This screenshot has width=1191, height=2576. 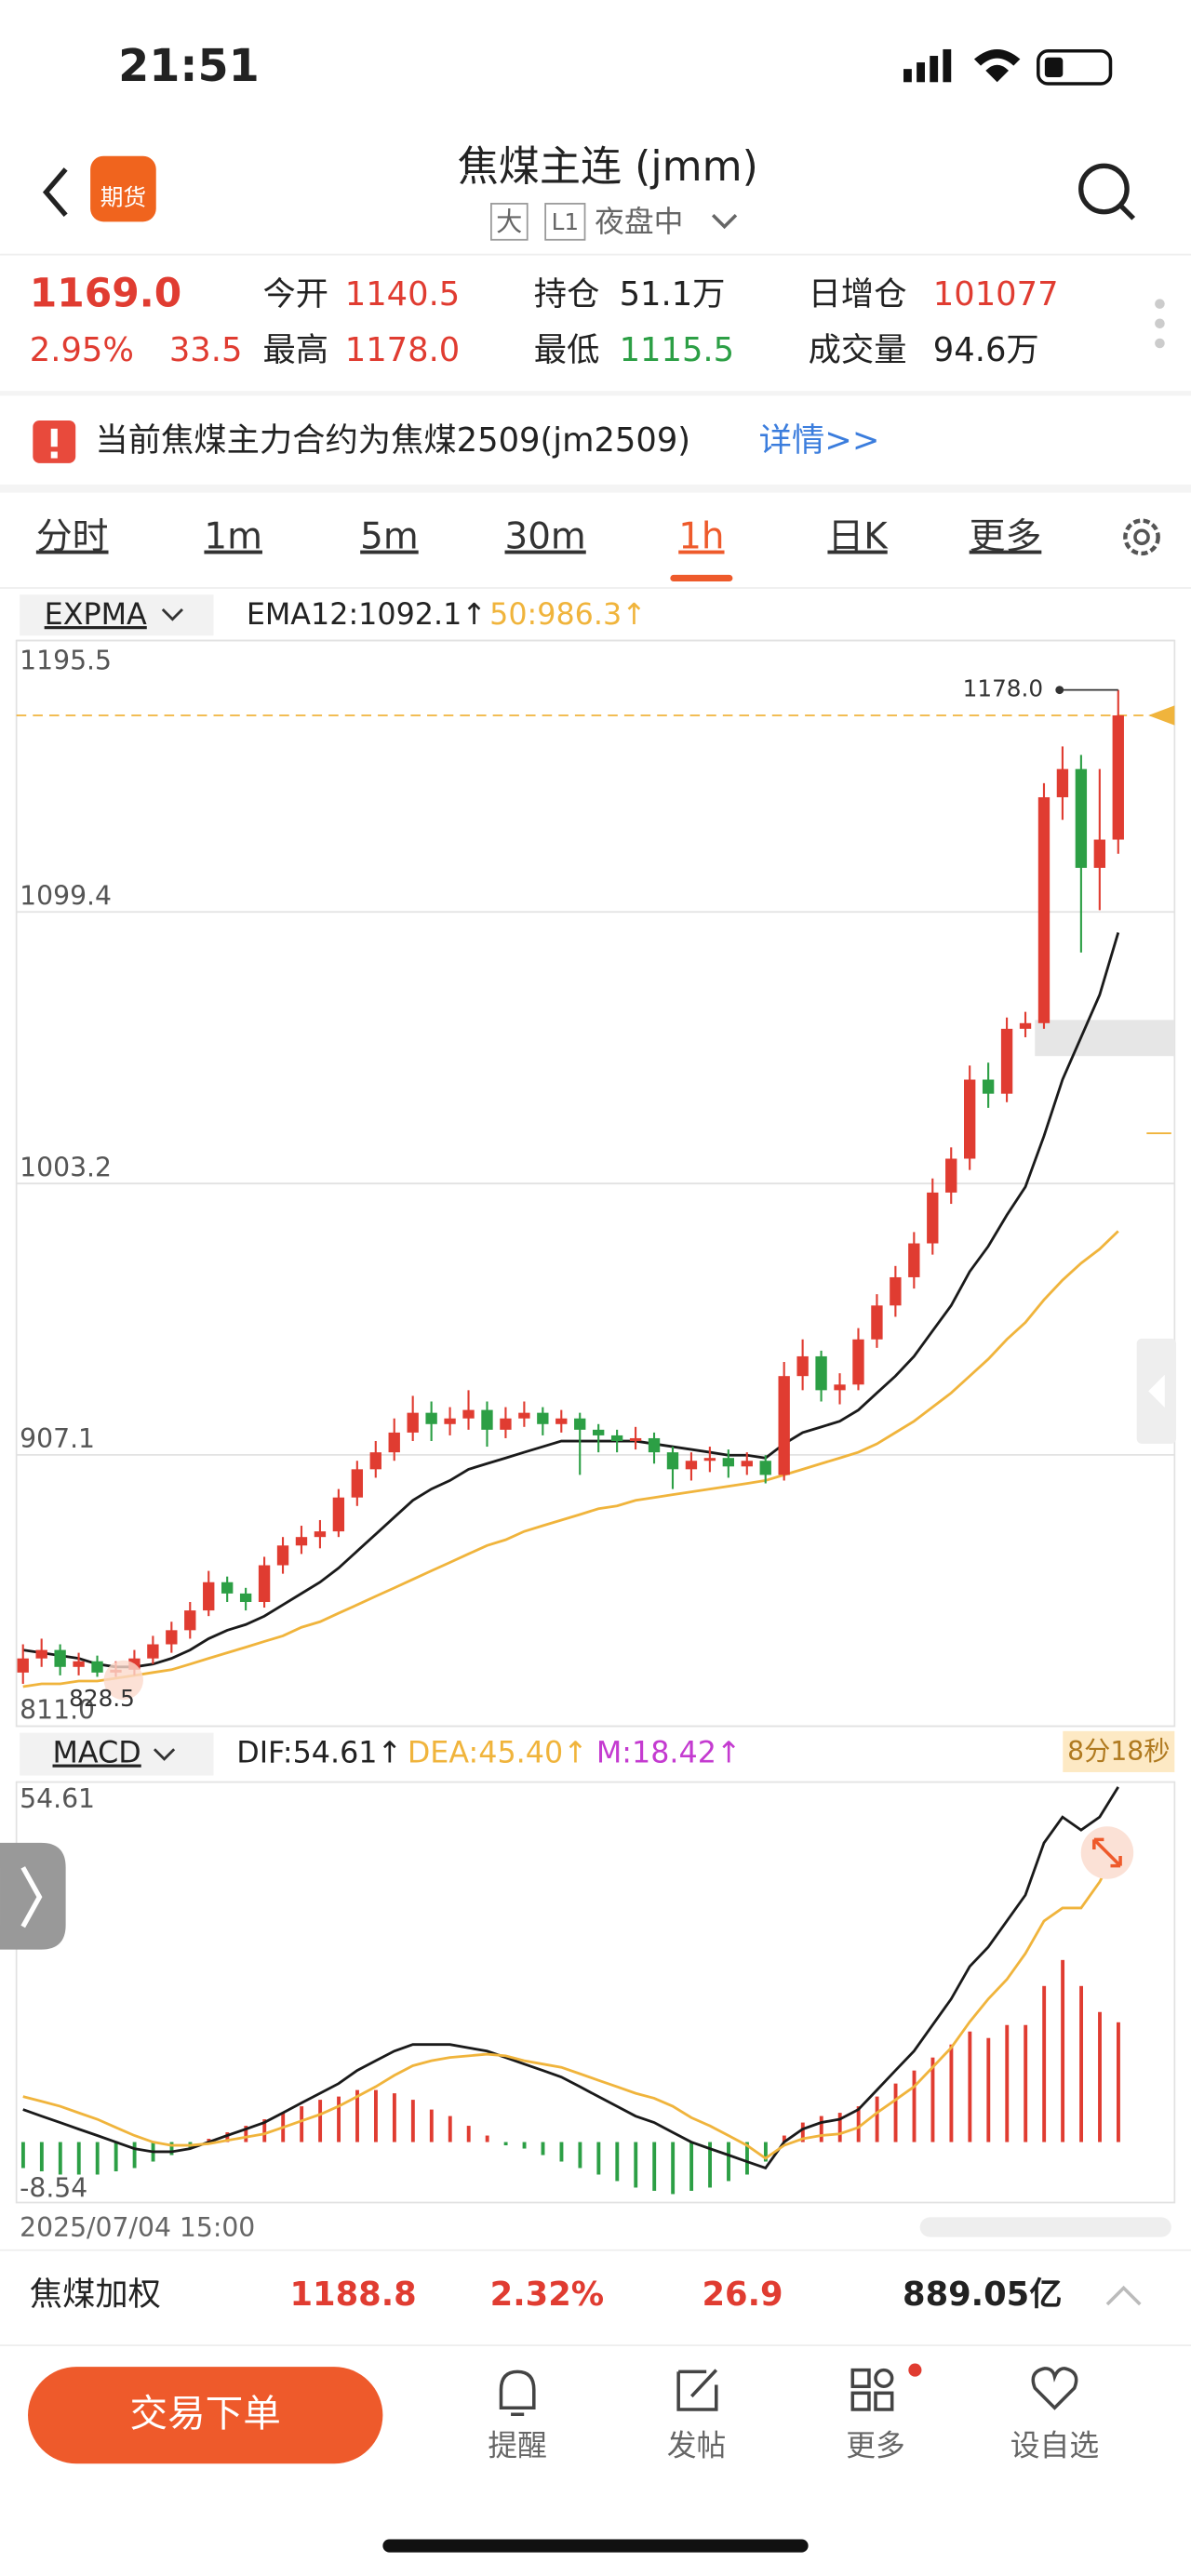 What do you see at coordinates (57, 1798) in the screenshot?
I see `y-tick-label: 54.61` at bounding box center [57, 1798].